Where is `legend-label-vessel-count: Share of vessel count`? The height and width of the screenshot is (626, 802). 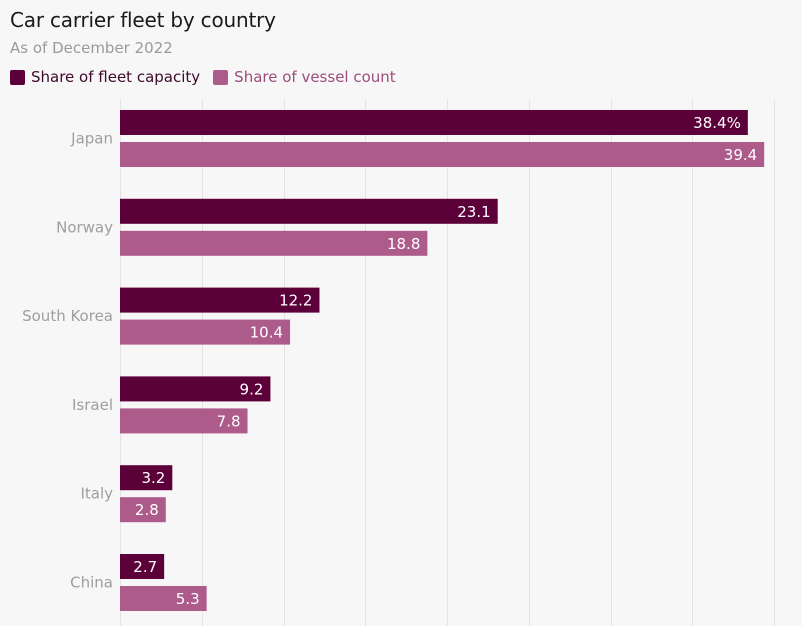 legend-label-vessel-count: Share of vessel count is located at coordinates (315, 77).